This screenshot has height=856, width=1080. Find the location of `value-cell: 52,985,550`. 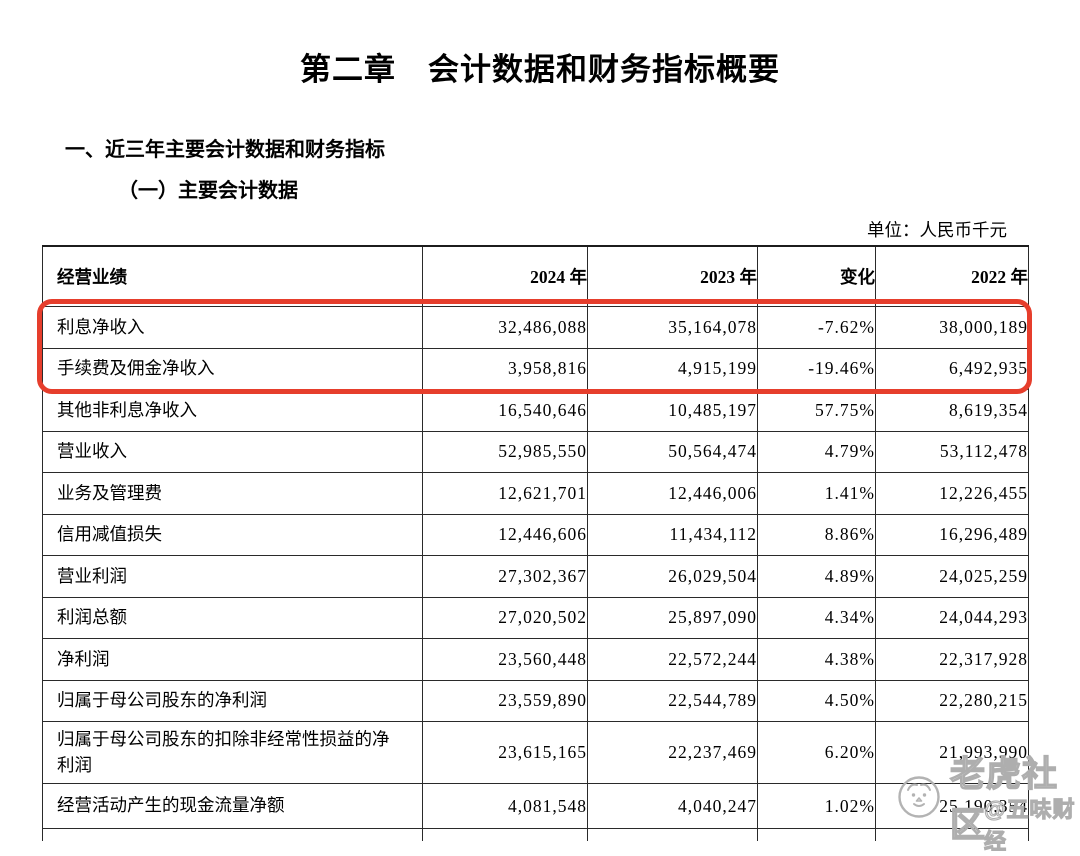

value-cell: 52,985,550 is located at coordinates (505, 451).